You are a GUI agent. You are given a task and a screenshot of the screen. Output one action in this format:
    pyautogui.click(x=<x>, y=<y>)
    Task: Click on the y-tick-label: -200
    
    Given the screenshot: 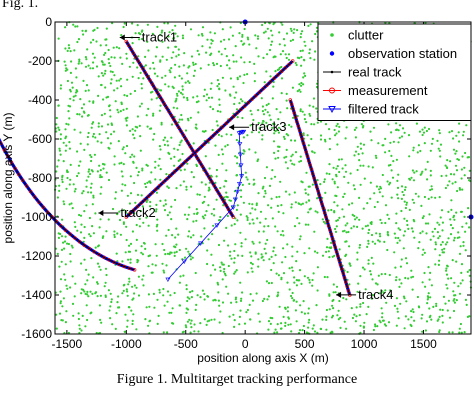 What is the action you would take?
    pyautogui.click(x=40, y=61)
    